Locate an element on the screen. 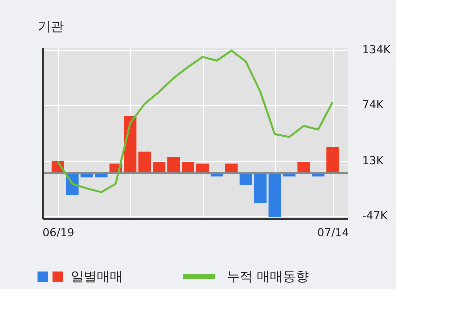 The height and width of the screenshot is (323, 451). chart-title: 기관 is located at coordinates (51, 27).